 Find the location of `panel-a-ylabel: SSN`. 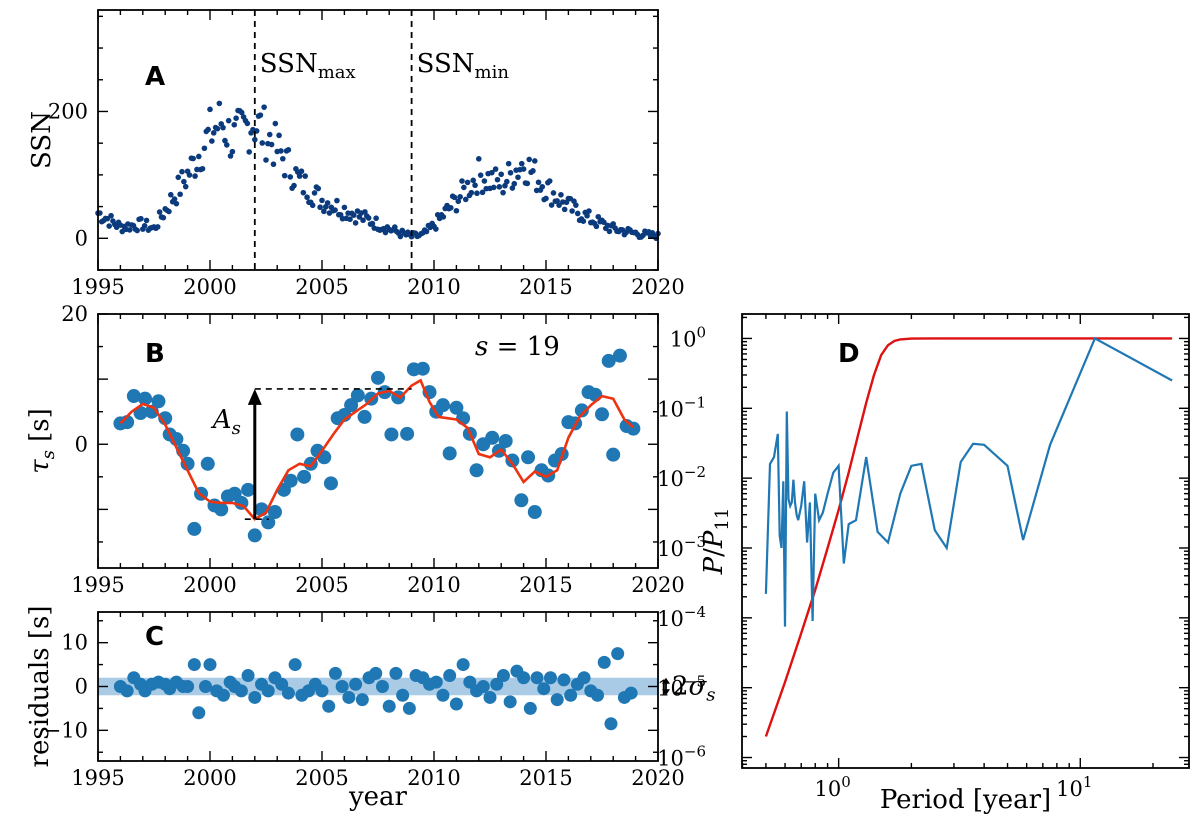

panel-a-ylabel: SSN is located at coordinates (42, 140).